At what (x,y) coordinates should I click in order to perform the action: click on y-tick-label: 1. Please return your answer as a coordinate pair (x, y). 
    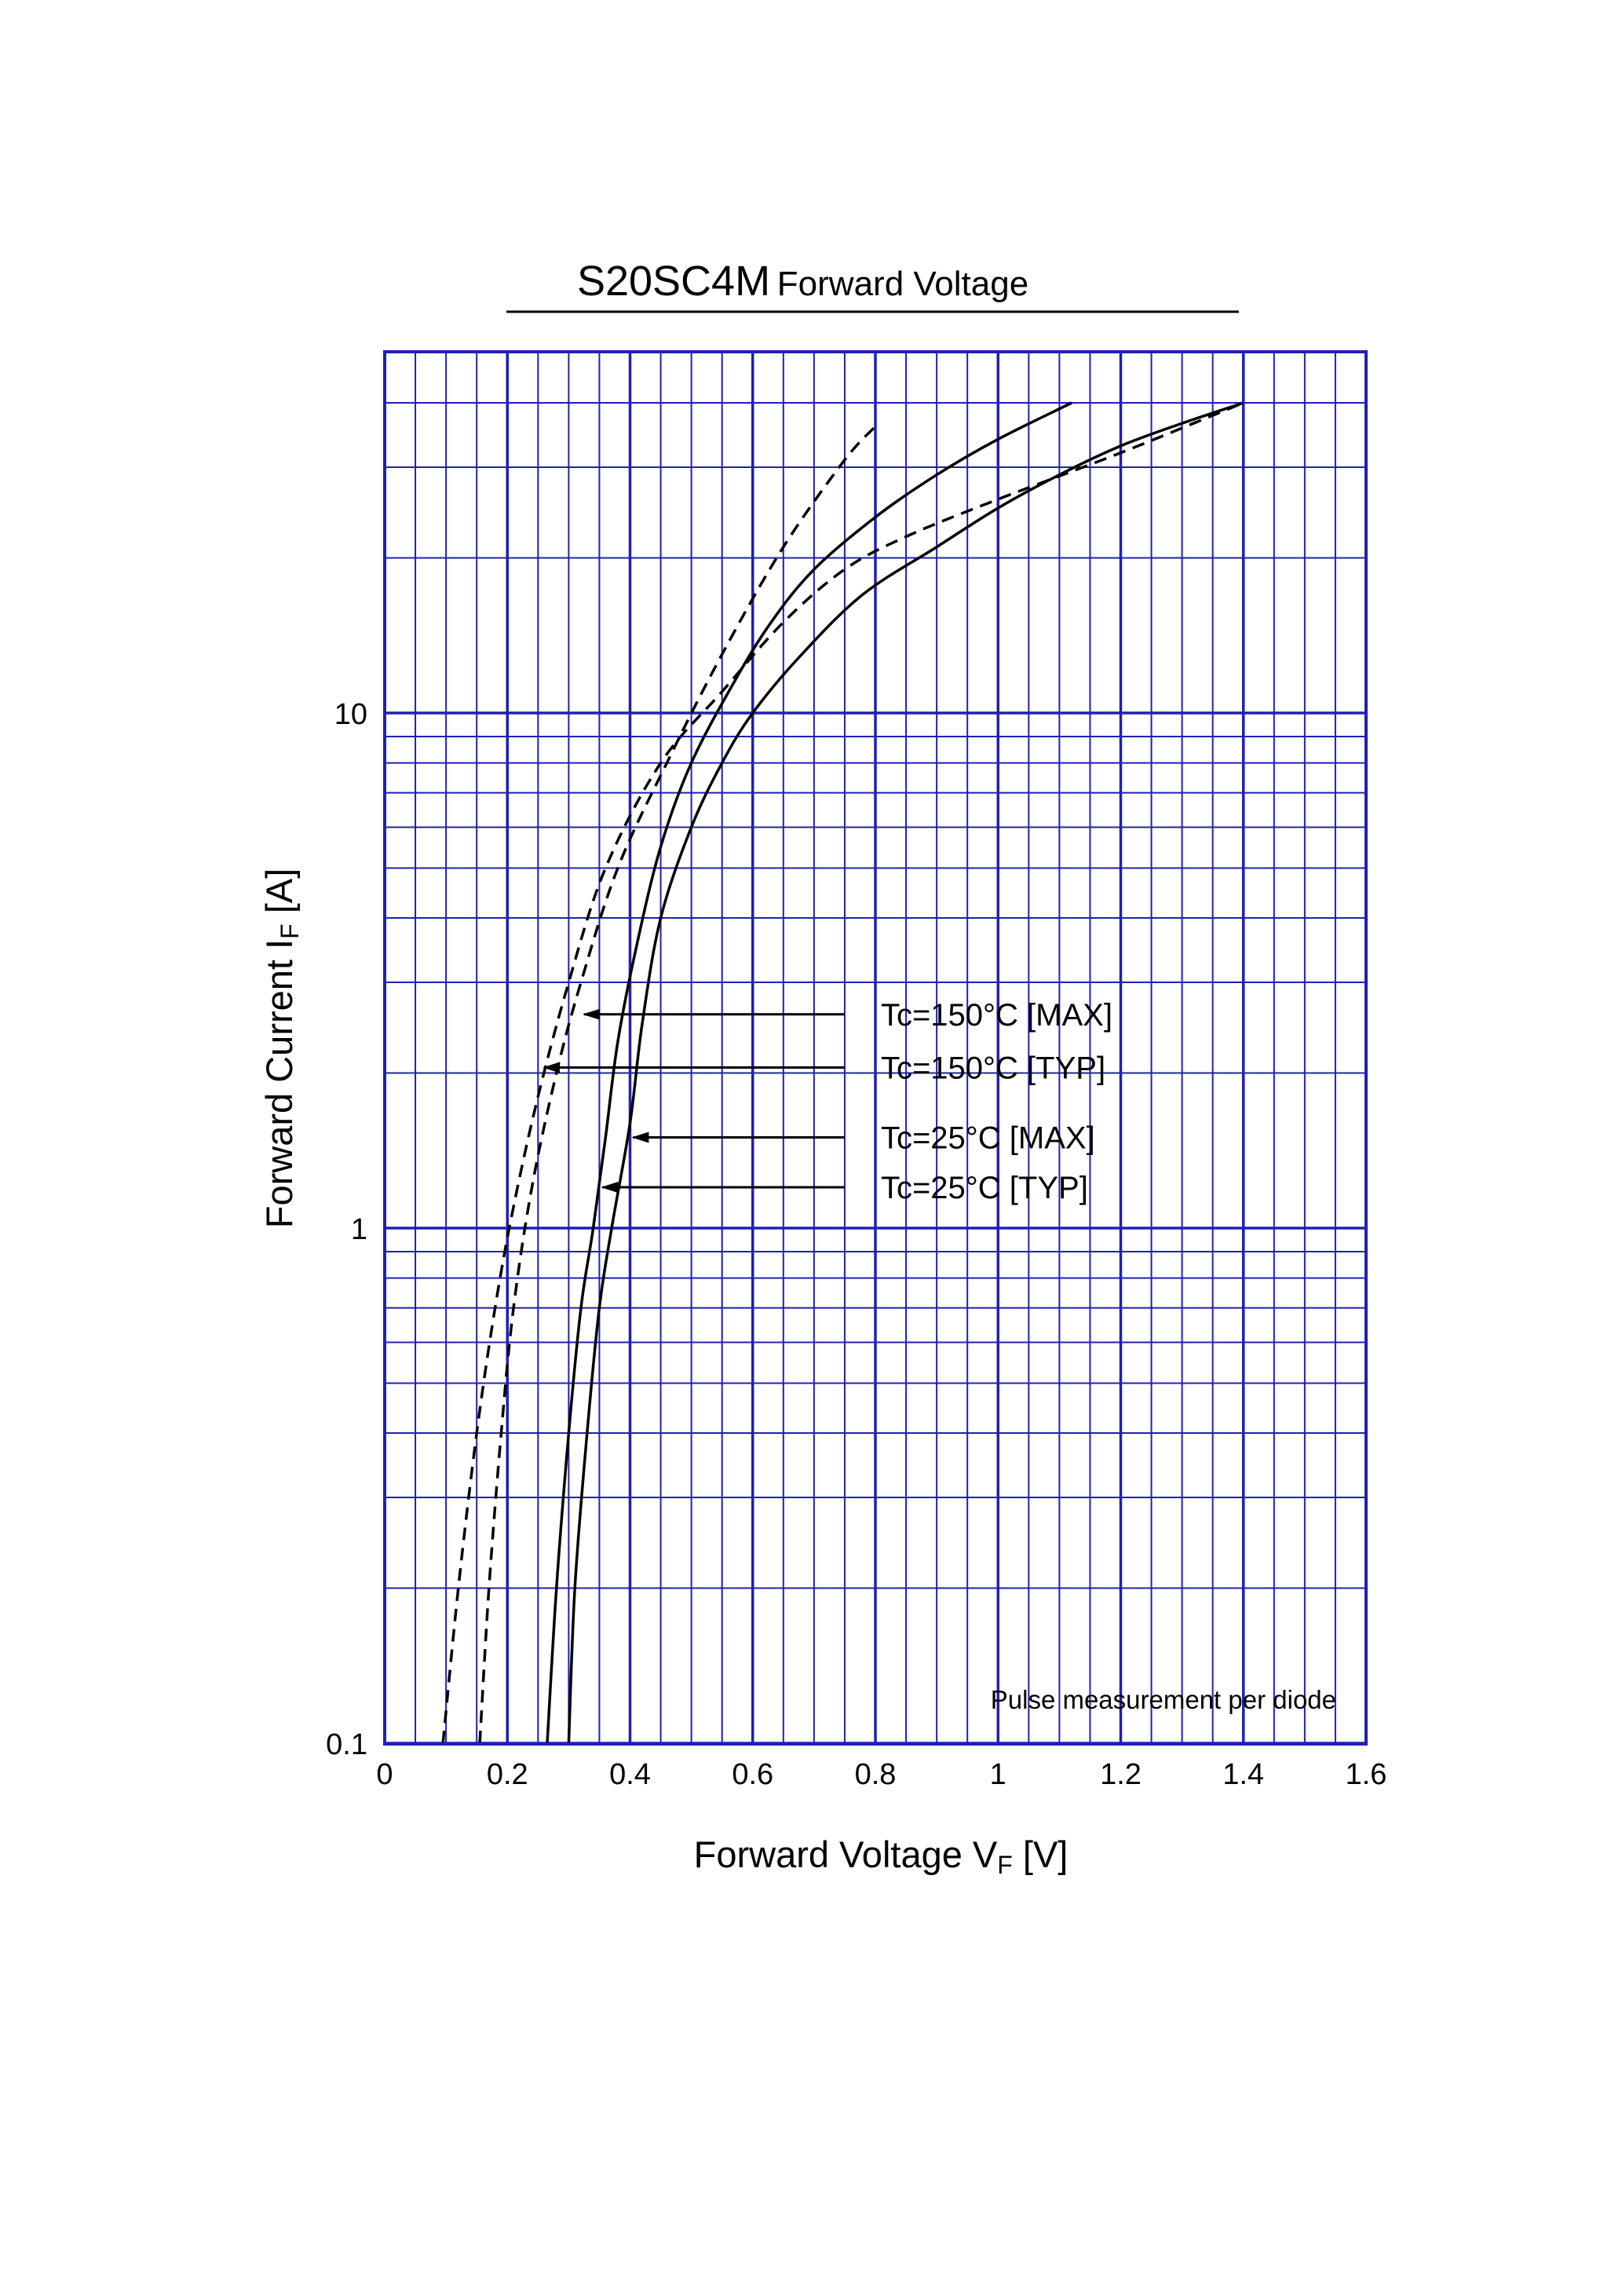
    Looking at the image, I should click on (359, 1230).